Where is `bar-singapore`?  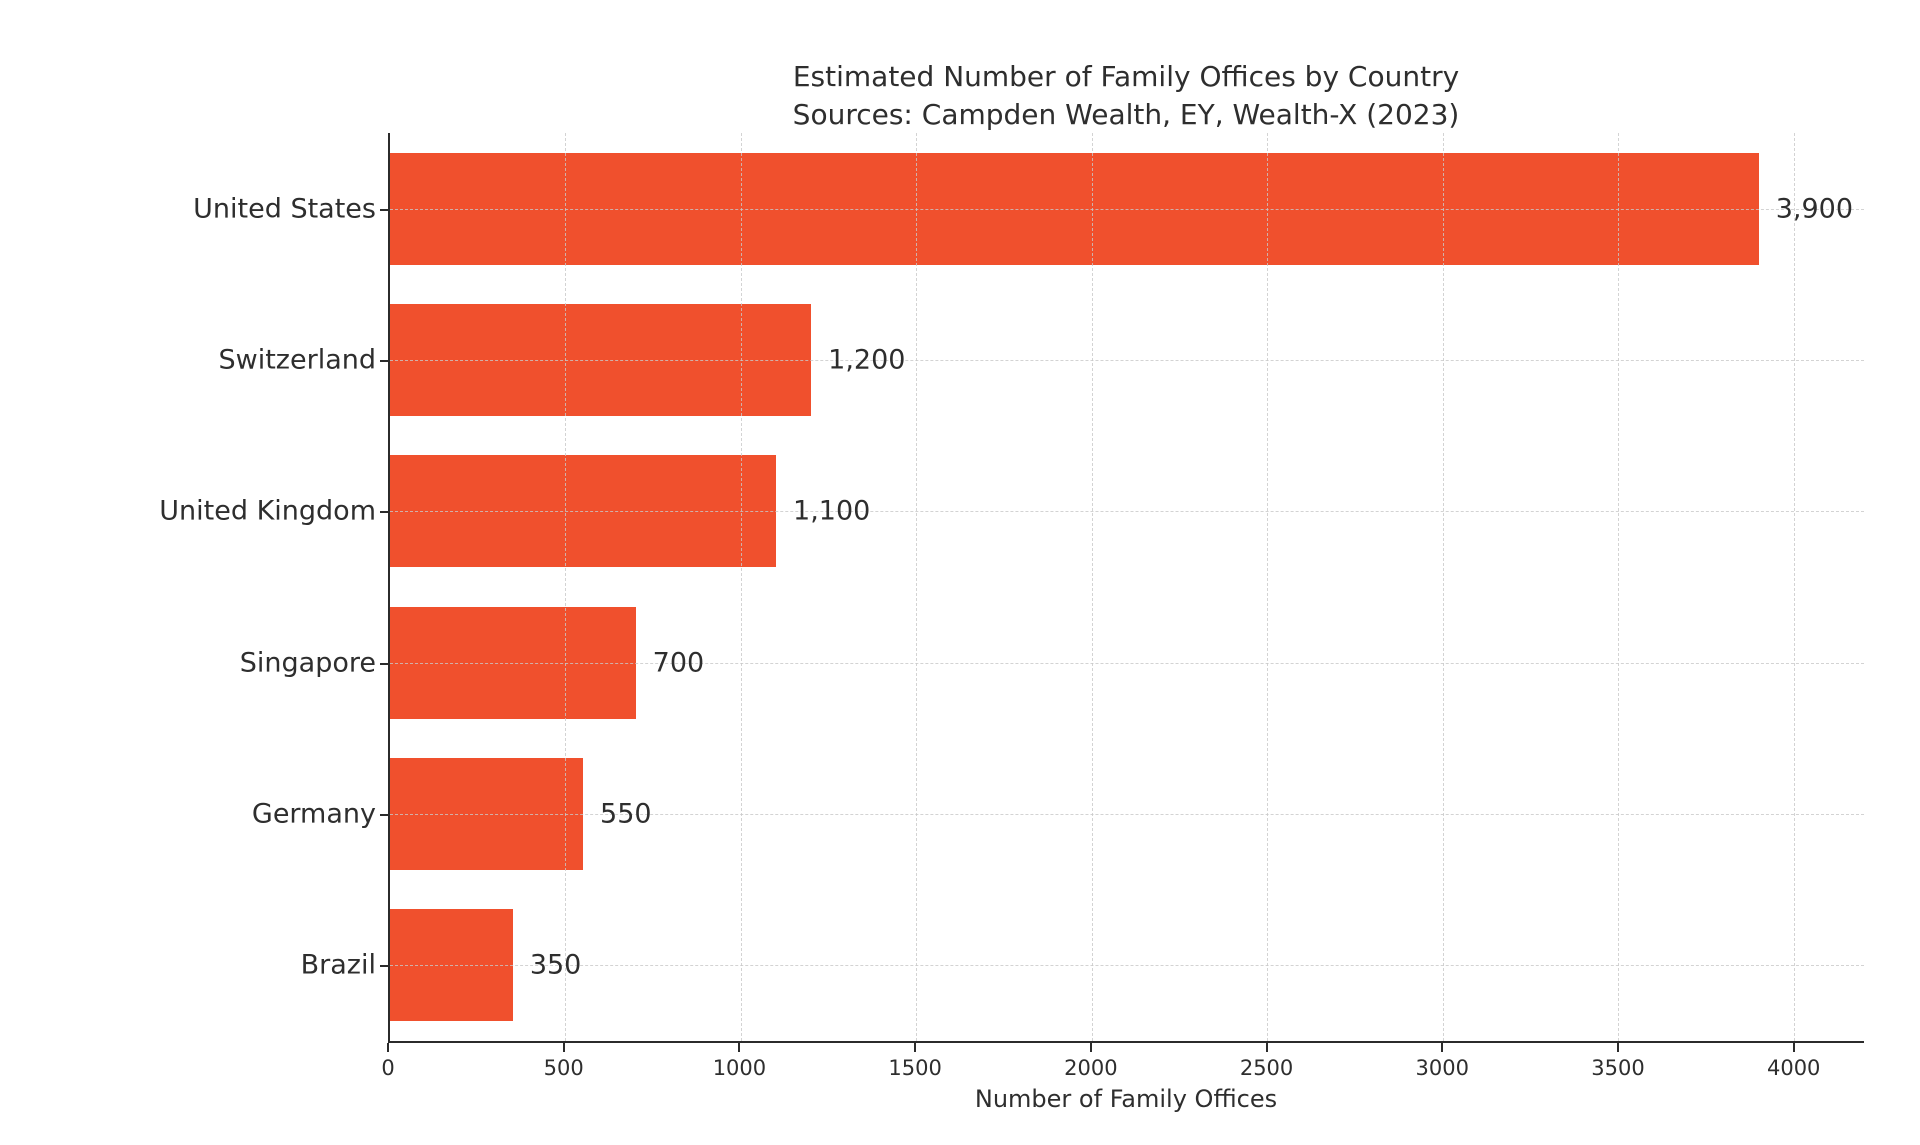 bar-singapore is located at coordinates (513, 662).